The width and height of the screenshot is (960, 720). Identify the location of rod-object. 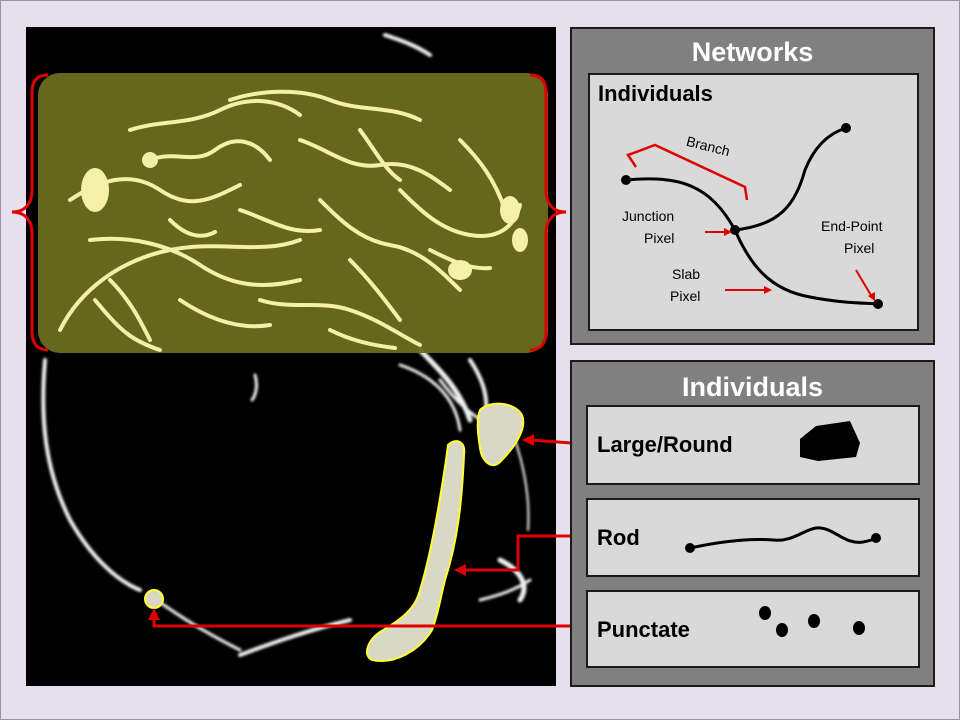
(415, 551).